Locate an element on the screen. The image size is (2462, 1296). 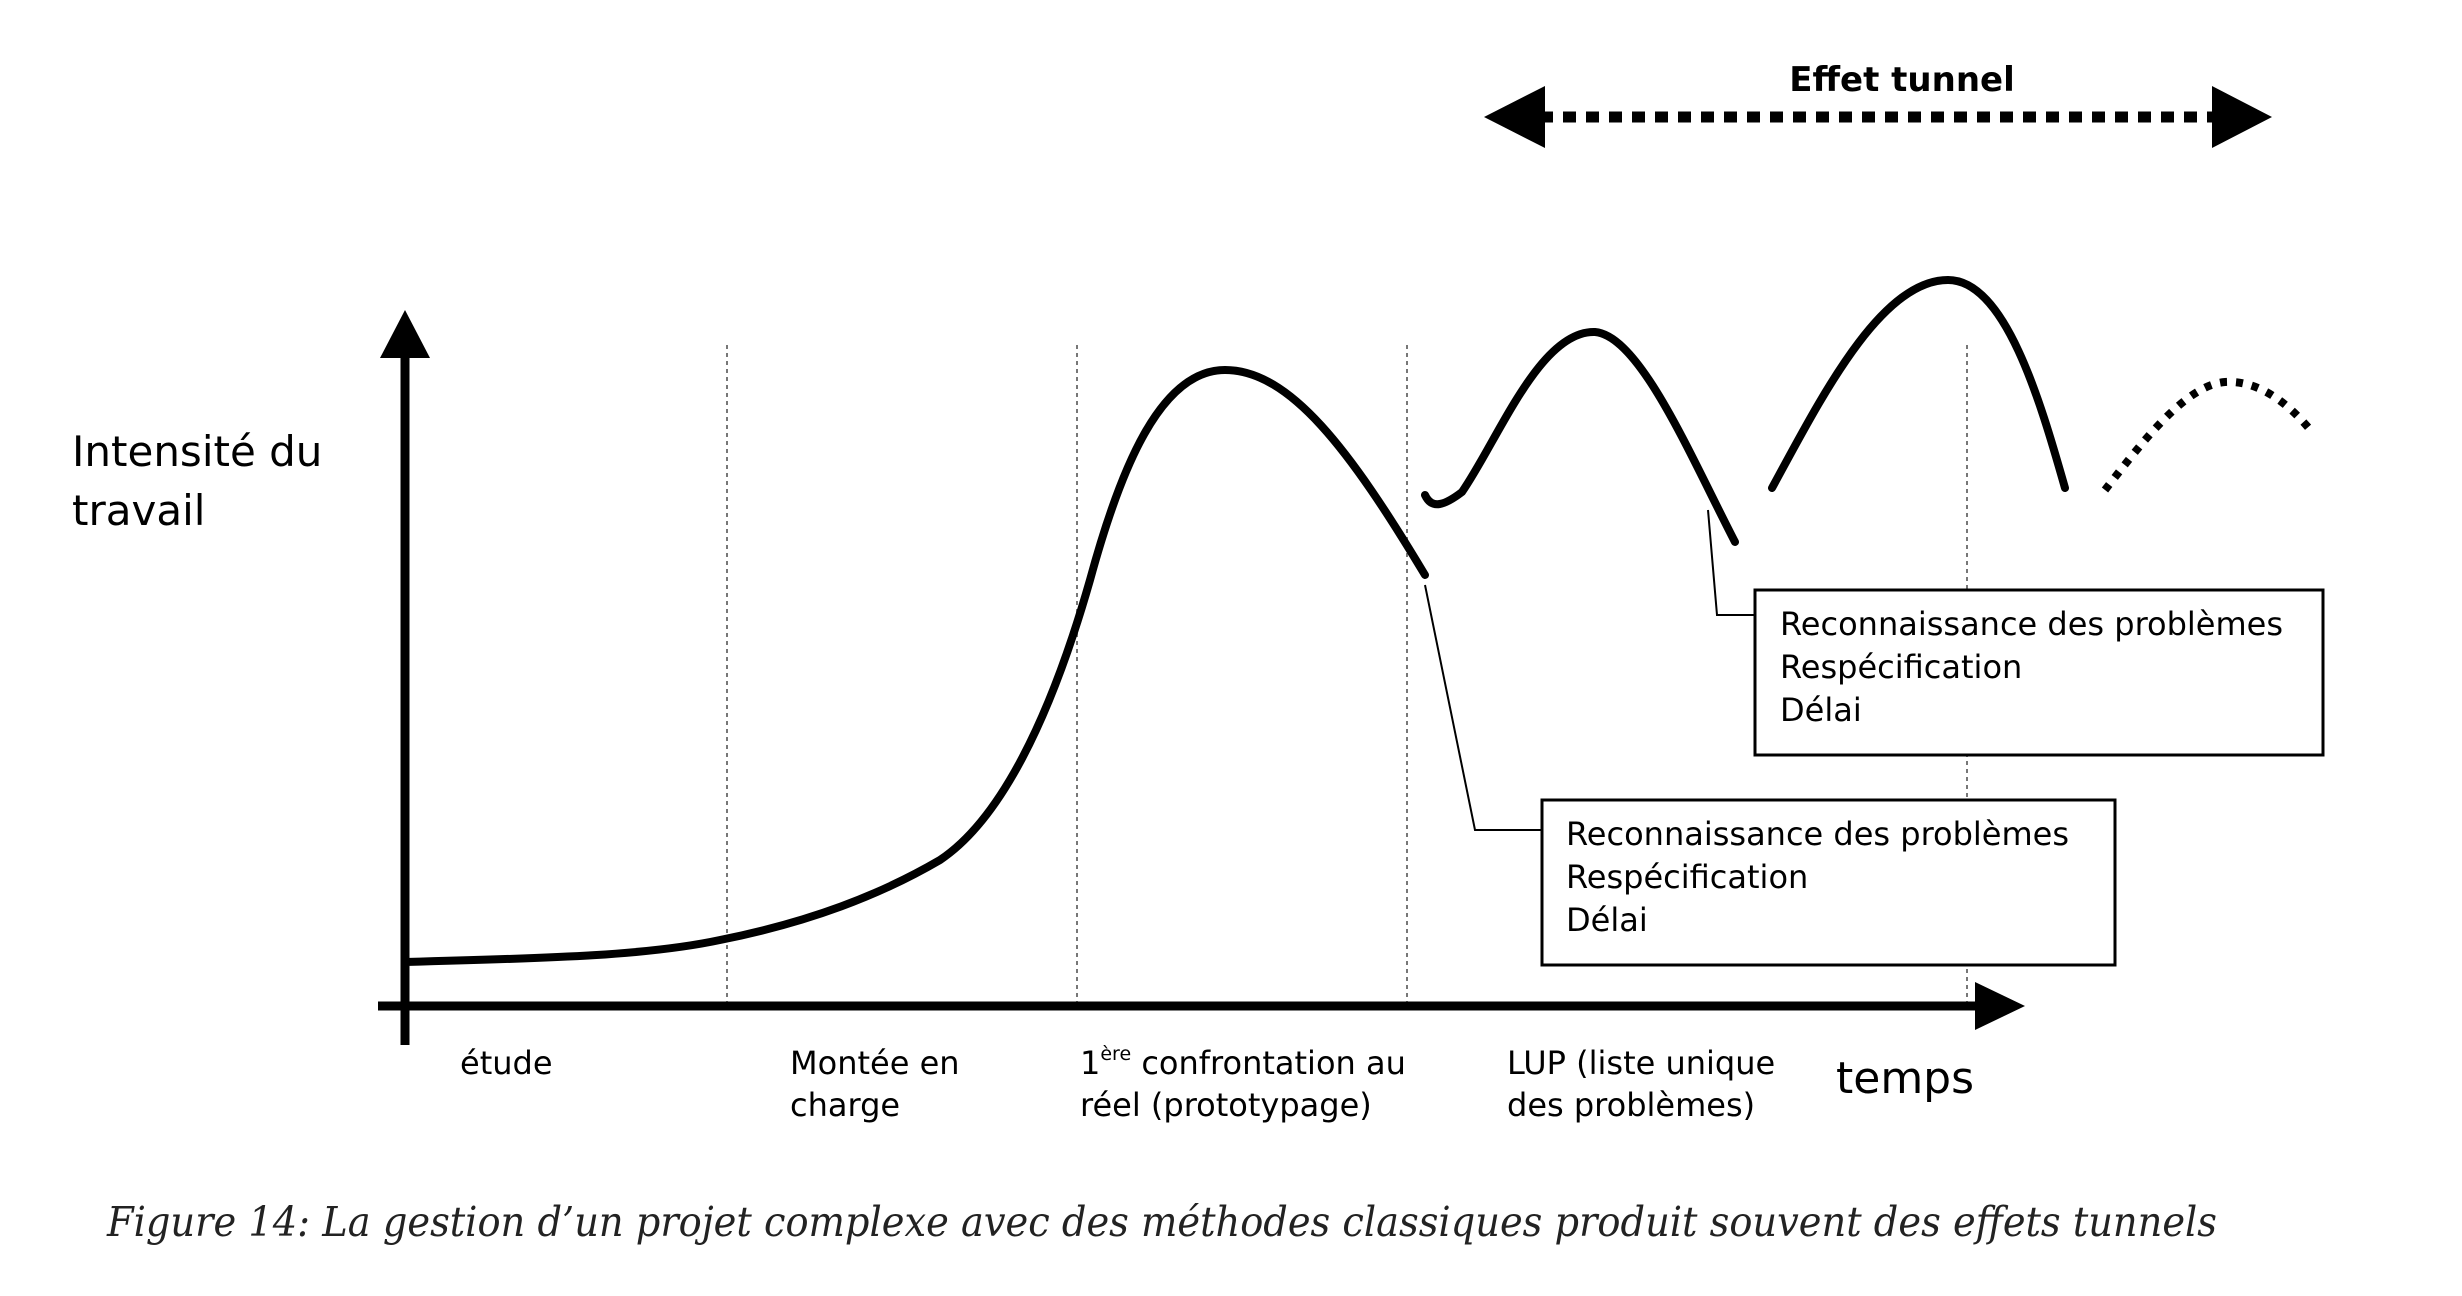
iteration-peak-dotted is located at coordinates (2208, 435).